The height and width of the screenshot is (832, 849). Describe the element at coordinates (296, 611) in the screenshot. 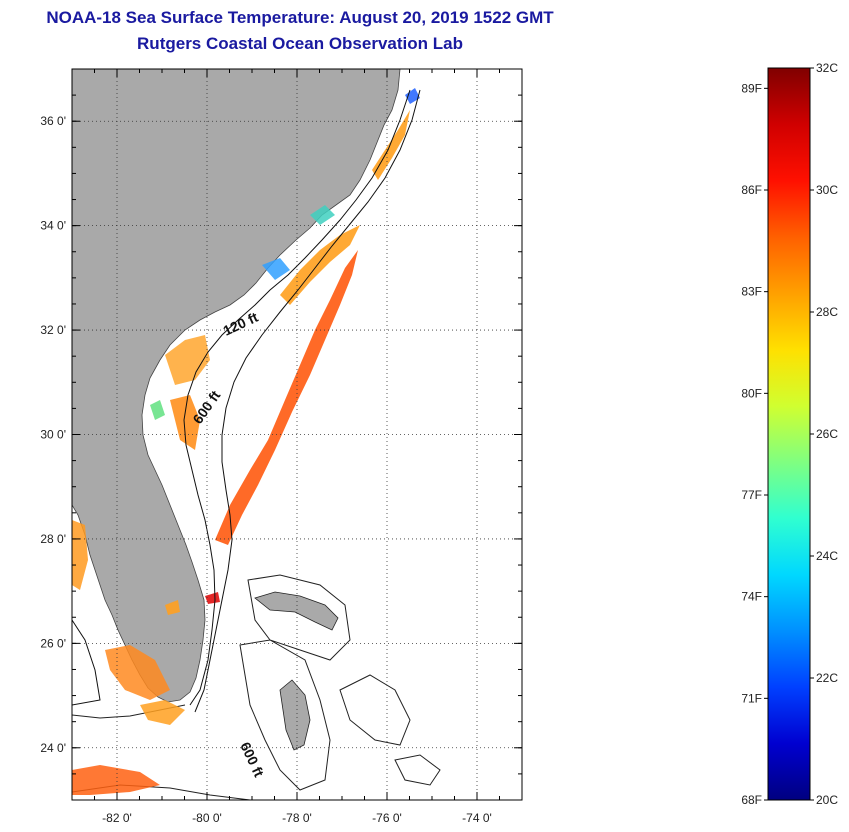

I see `bahamas-grand-bahama` at that location.